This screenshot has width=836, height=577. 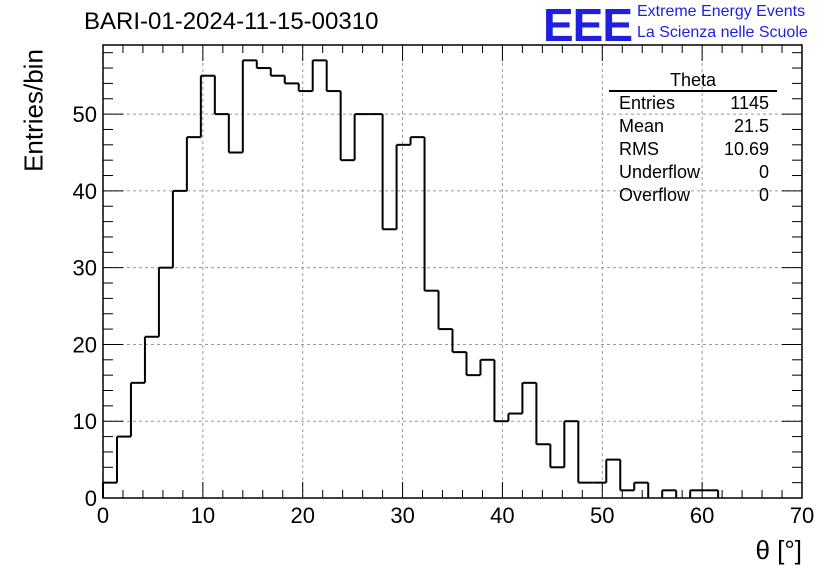 I want to click on chart-title: BARI-01-2024-11-15-00310, so click(x=231, y=21).